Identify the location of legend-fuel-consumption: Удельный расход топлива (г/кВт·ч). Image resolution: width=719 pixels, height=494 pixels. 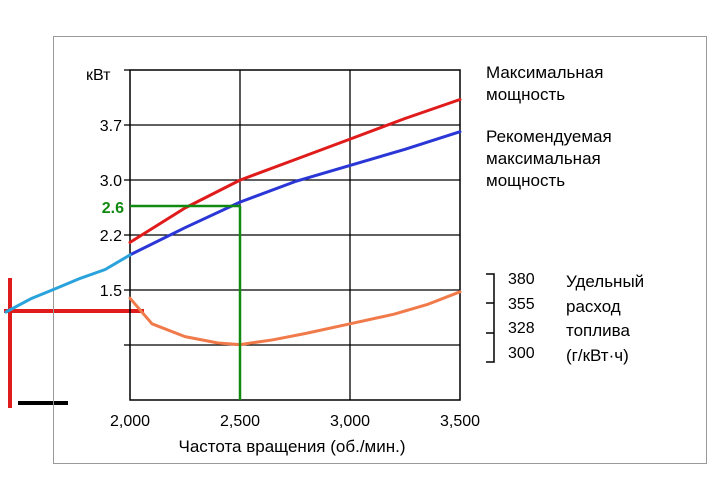
(605, 318).